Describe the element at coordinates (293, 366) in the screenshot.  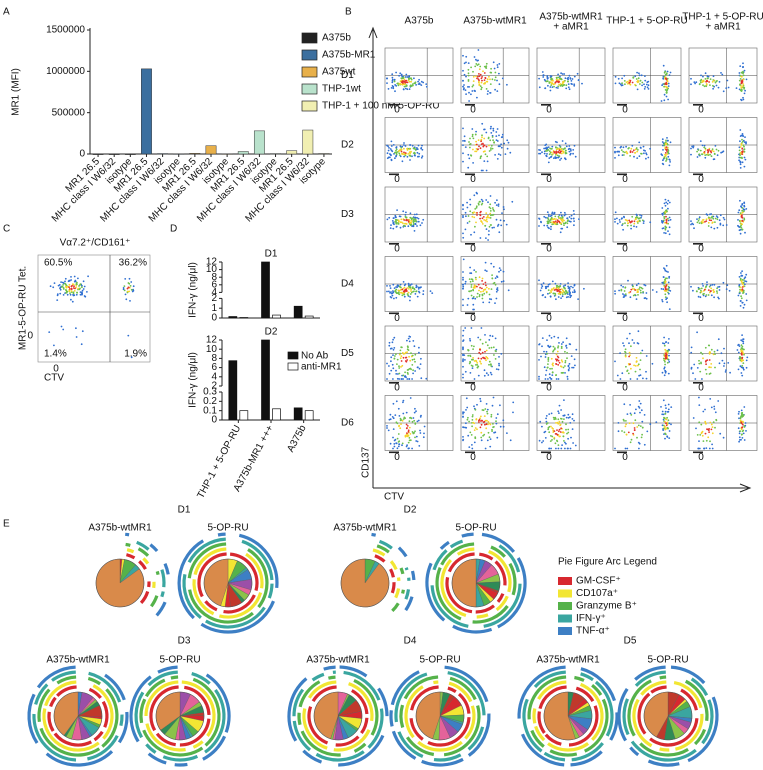
I see `legend-swatch` at that location.